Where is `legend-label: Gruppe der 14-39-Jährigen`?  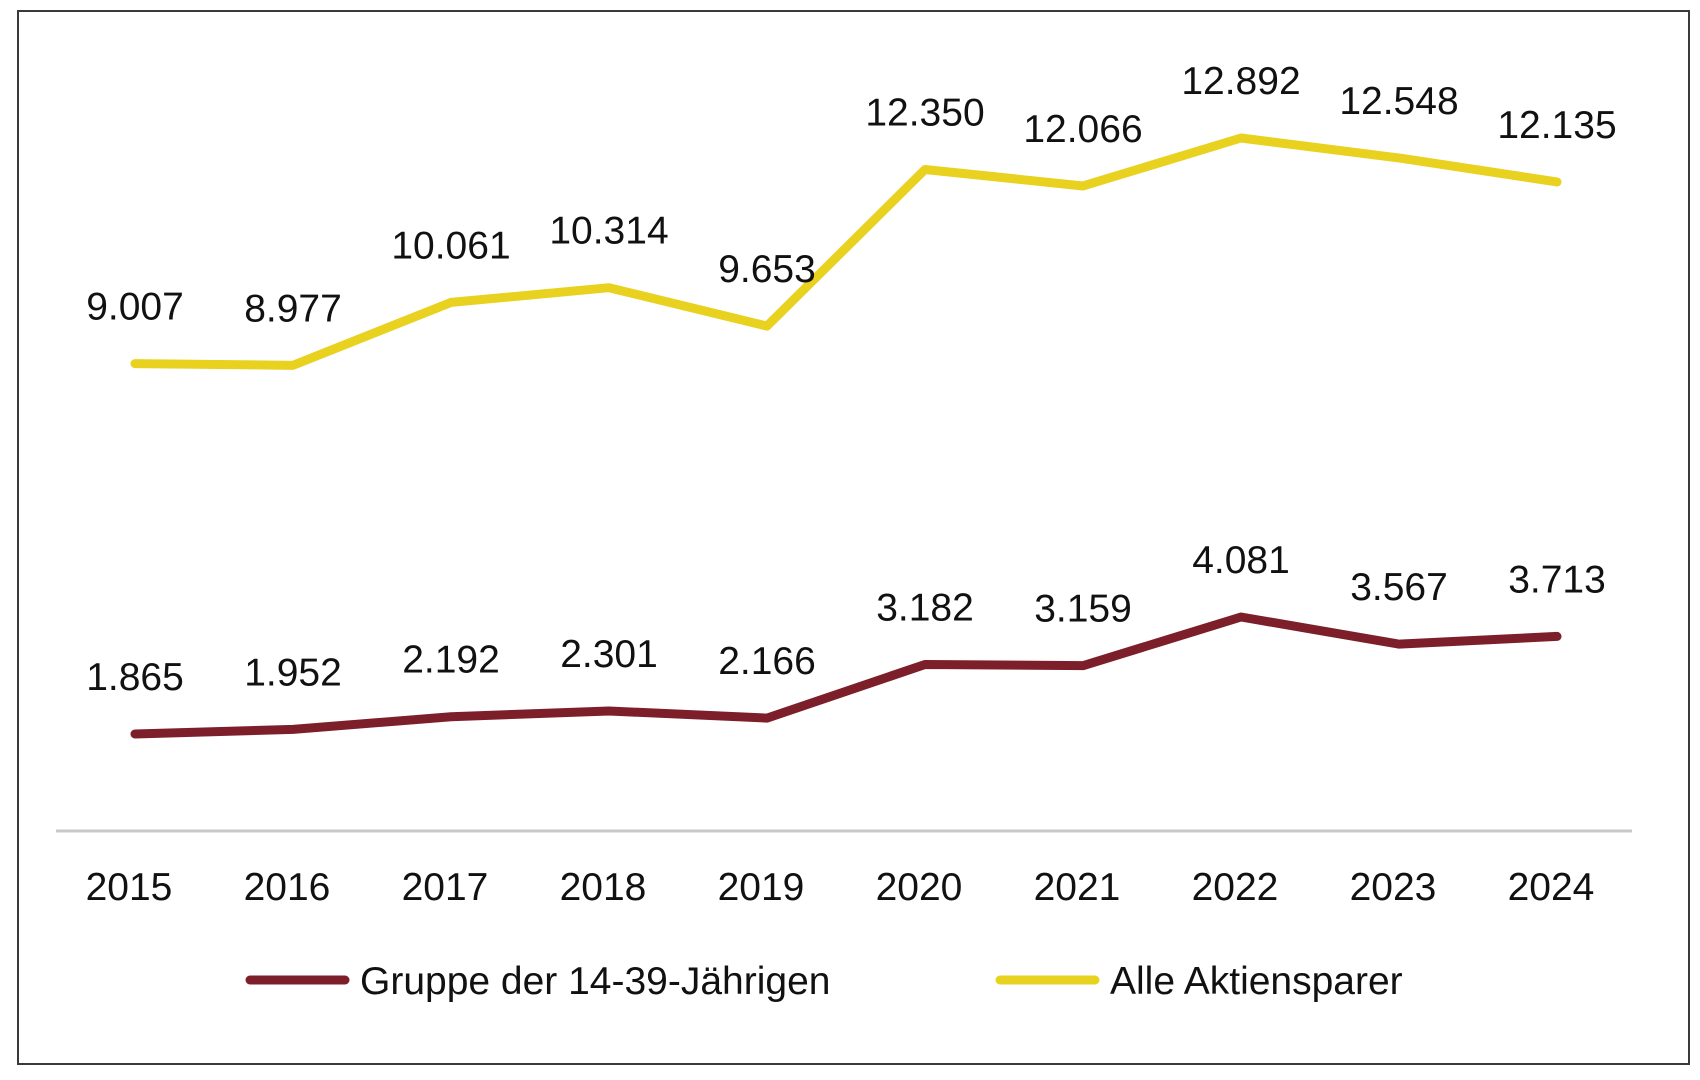 legend-label: Gruppe der 14-39-Jährigen is located at coordinates (595, 981).